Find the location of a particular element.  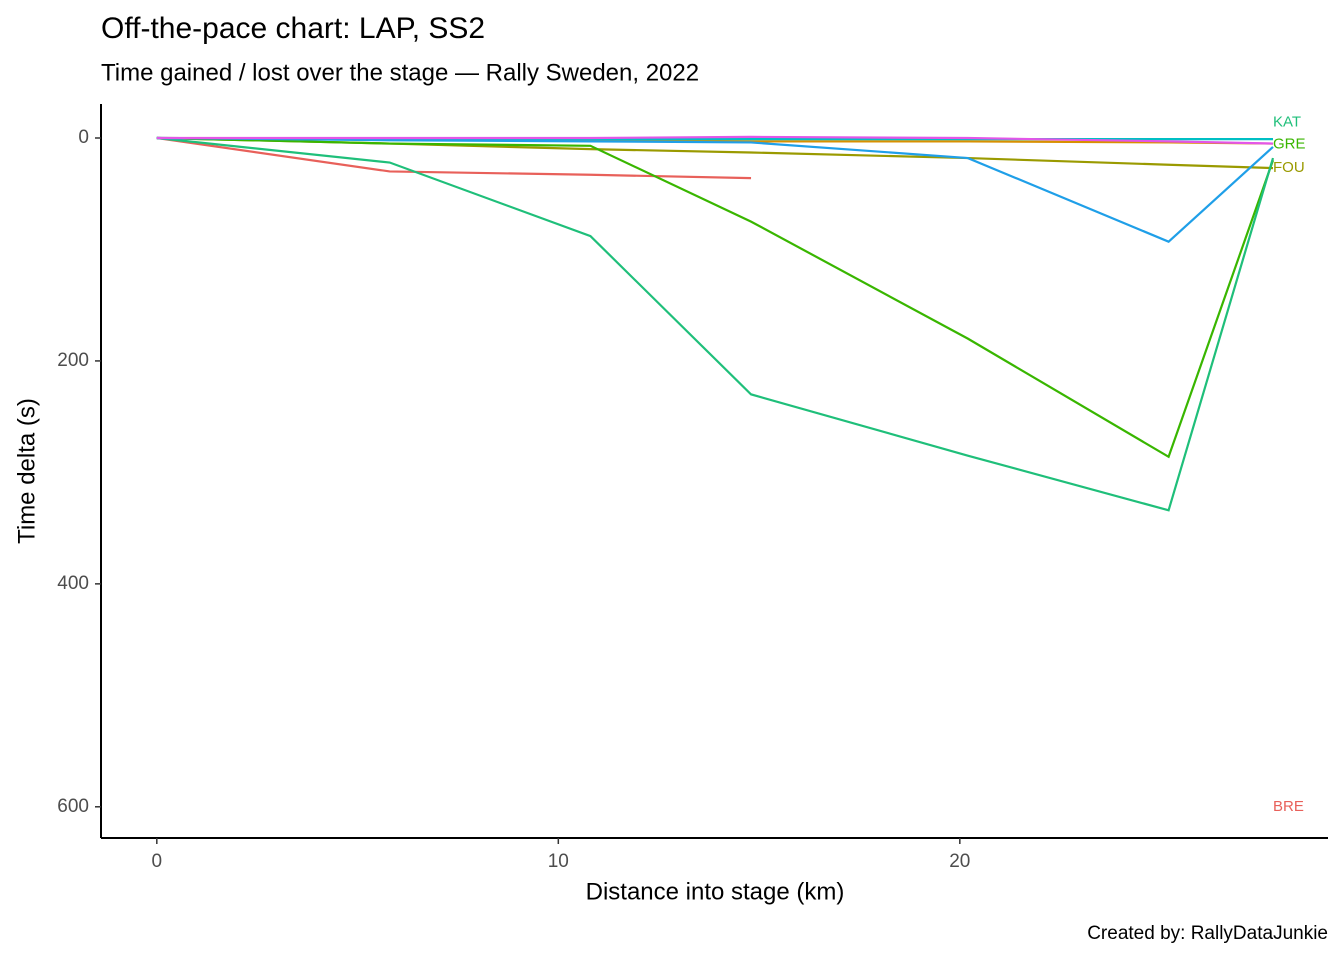

chart-title: Off-the-pace chart: LAP, SS2 is located at coordinates (293, 28).